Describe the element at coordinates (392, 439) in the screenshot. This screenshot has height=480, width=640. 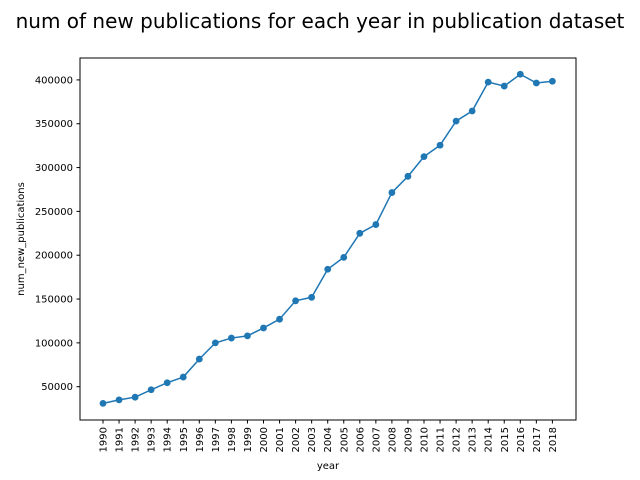
I see `x-tick-label: 2008` at that location.